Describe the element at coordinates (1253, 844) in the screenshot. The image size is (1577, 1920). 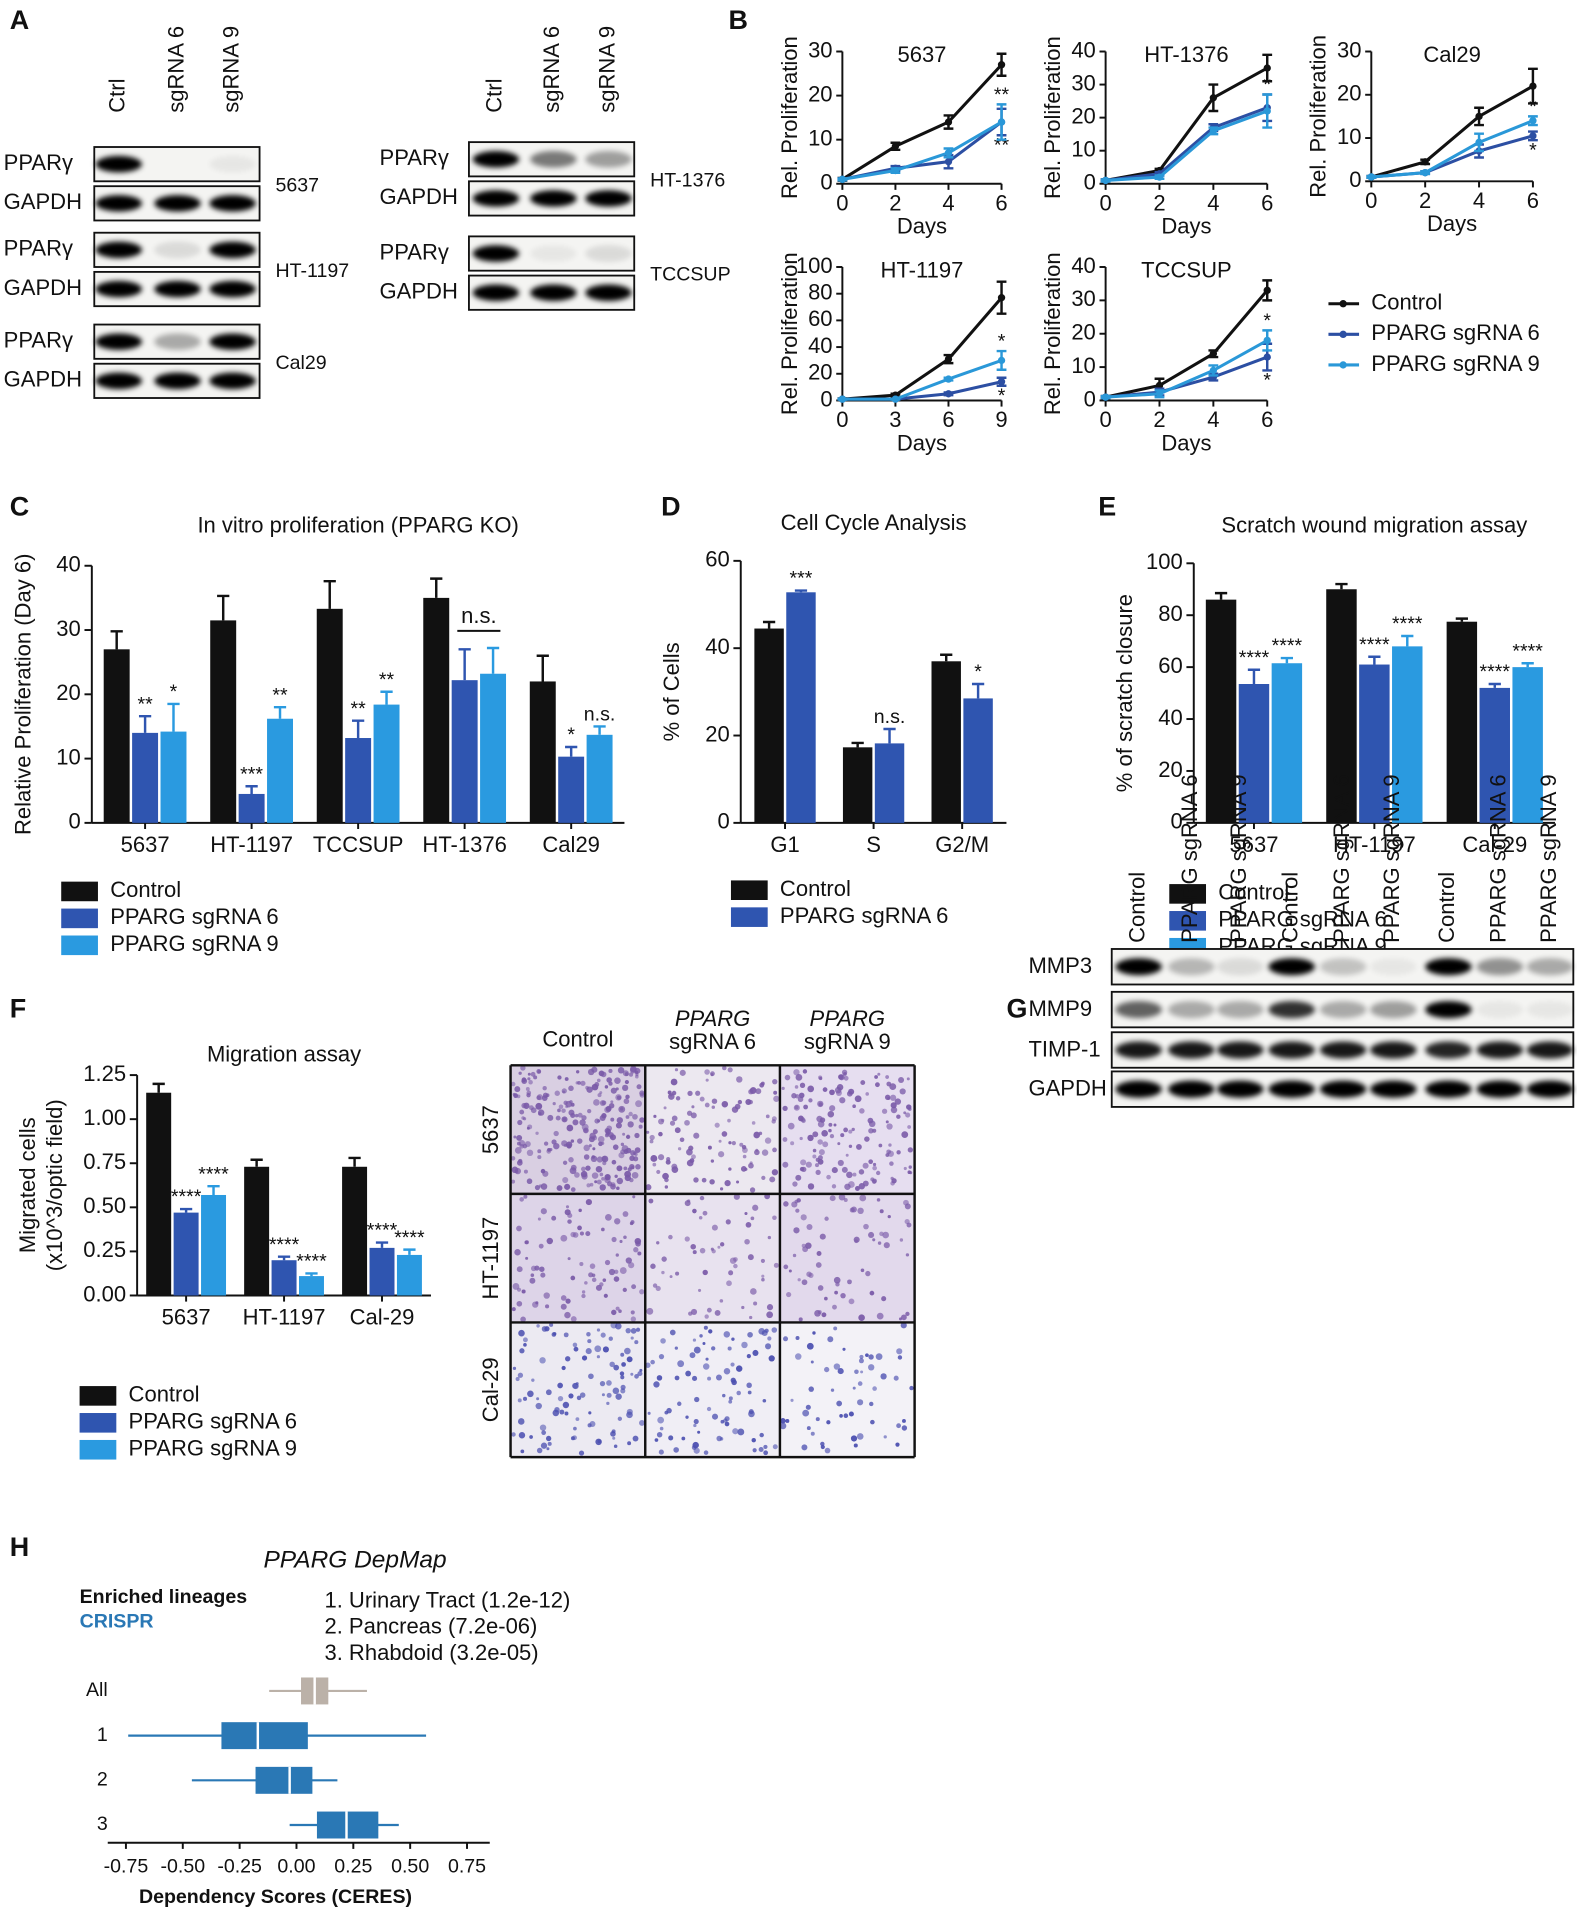
I see `x-tick-label: 5637` at that location.